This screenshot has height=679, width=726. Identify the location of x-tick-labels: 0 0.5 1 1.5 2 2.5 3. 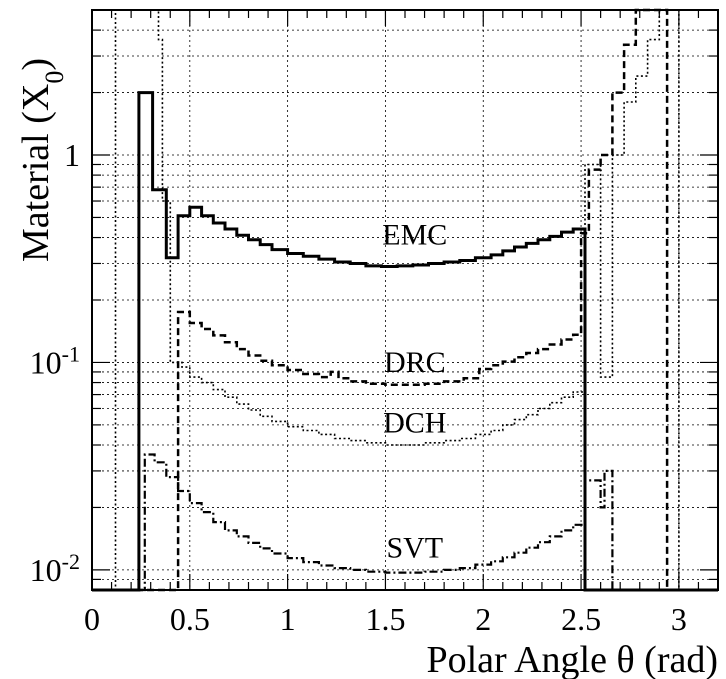
(385, 619).